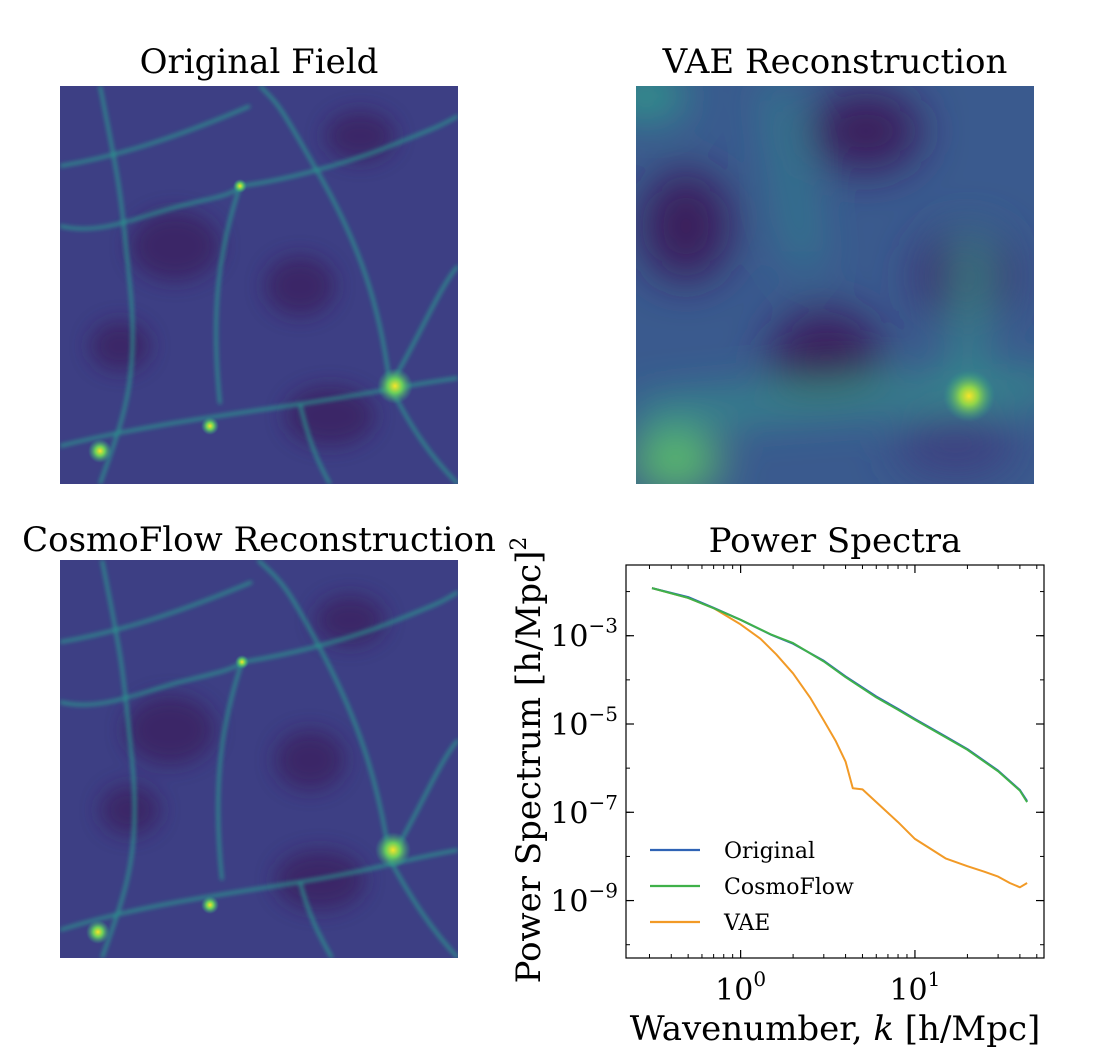 This screenshot has height=1058, width=1096. Describe the element at coordinates (259, 62) in the screenshot. I see `original-field-title: Original Field` at that location.